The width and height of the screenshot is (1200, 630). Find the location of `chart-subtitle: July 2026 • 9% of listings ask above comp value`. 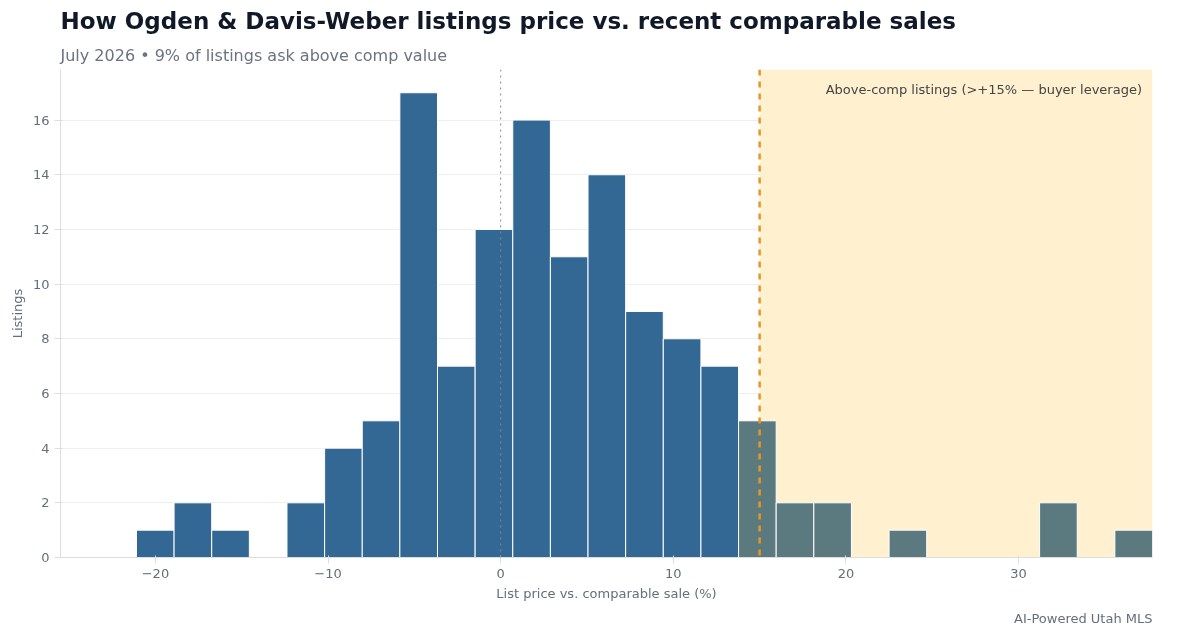

chart-subtitle: July 2026 • 9% of listings ask above comp value is located at coordinates (253, 55).